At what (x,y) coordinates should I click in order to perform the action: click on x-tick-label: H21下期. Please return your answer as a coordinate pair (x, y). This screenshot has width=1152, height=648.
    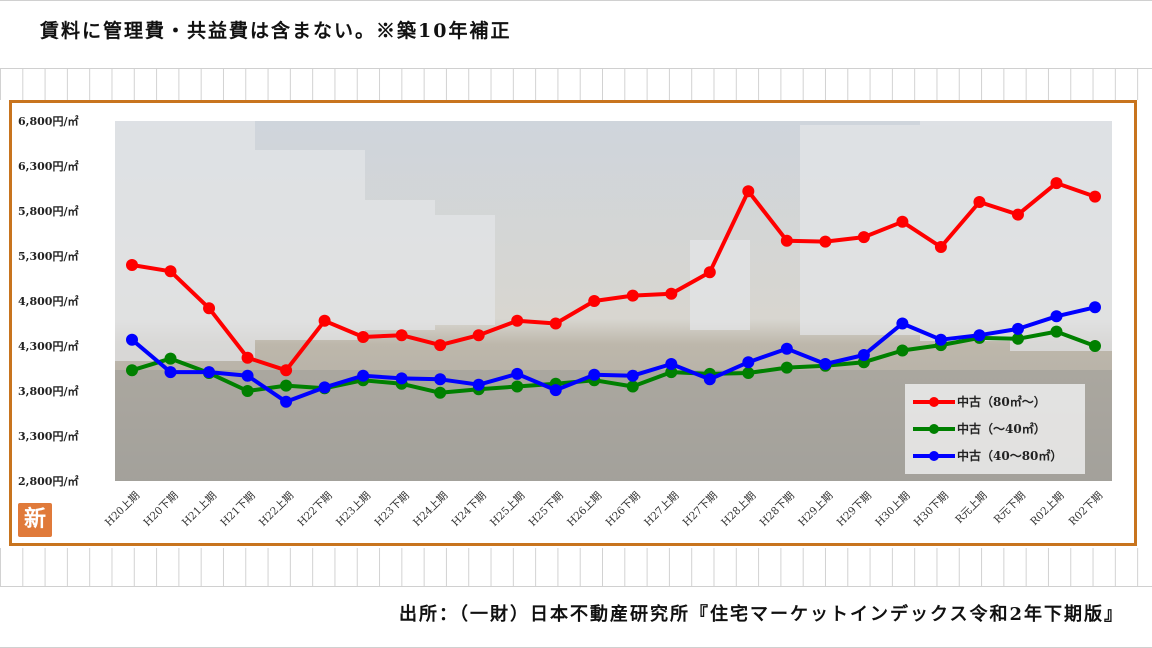
    Looking at the image, I should click on (237, 509).